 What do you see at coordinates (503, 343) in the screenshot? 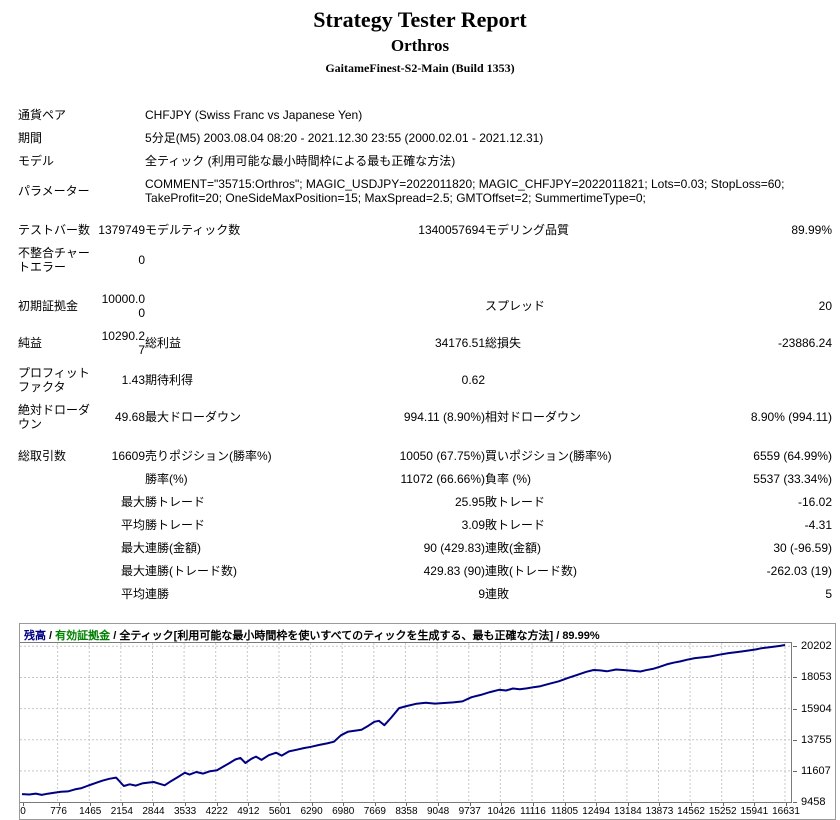
I see `stat-label: 総損失` at bounding box center [503, 343].